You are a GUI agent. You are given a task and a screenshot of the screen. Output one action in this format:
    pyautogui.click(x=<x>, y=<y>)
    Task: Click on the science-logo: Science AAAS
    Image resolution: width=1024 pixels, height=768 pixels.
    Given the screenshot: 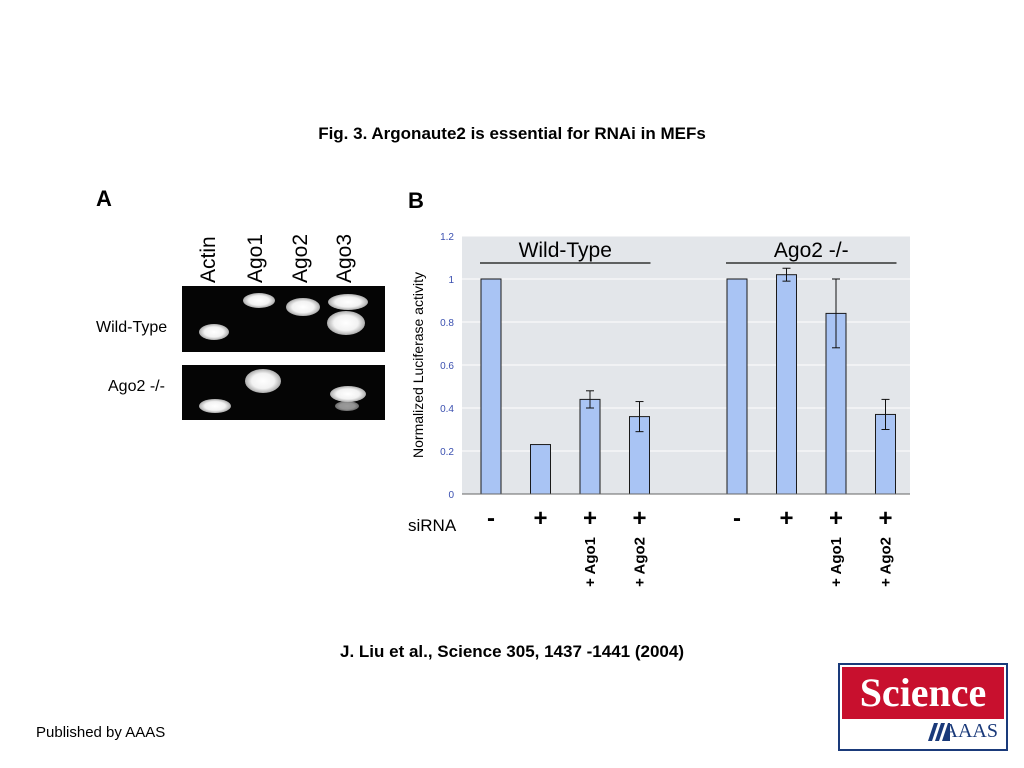 What is the action you would take?
    pyautogui.click(x=923, y=707)
    